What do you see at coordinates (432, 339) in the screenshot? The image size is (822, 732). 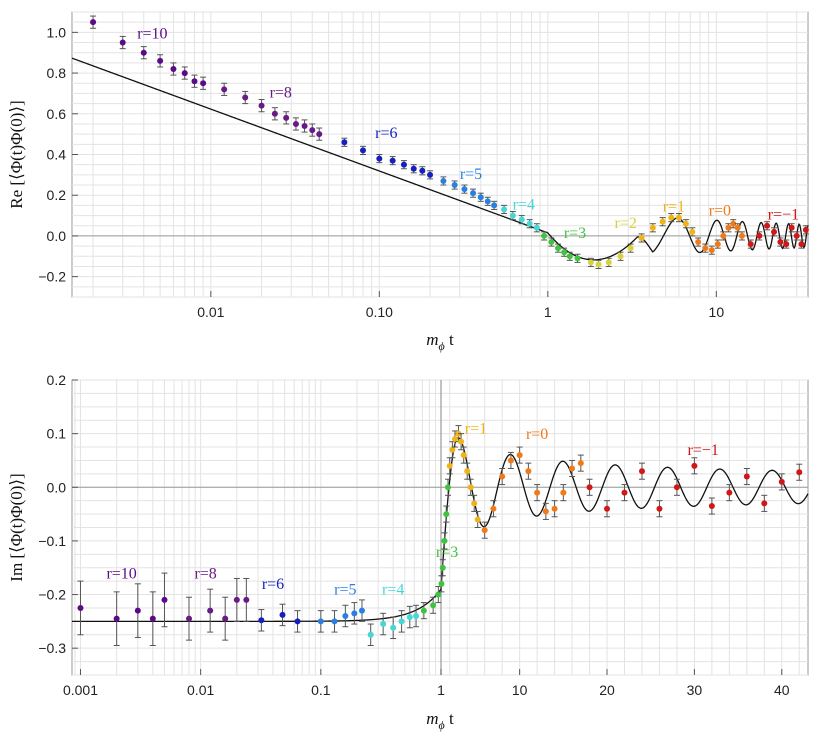 I see `x-axis-label-main: m` at bounding box center [432, 339].